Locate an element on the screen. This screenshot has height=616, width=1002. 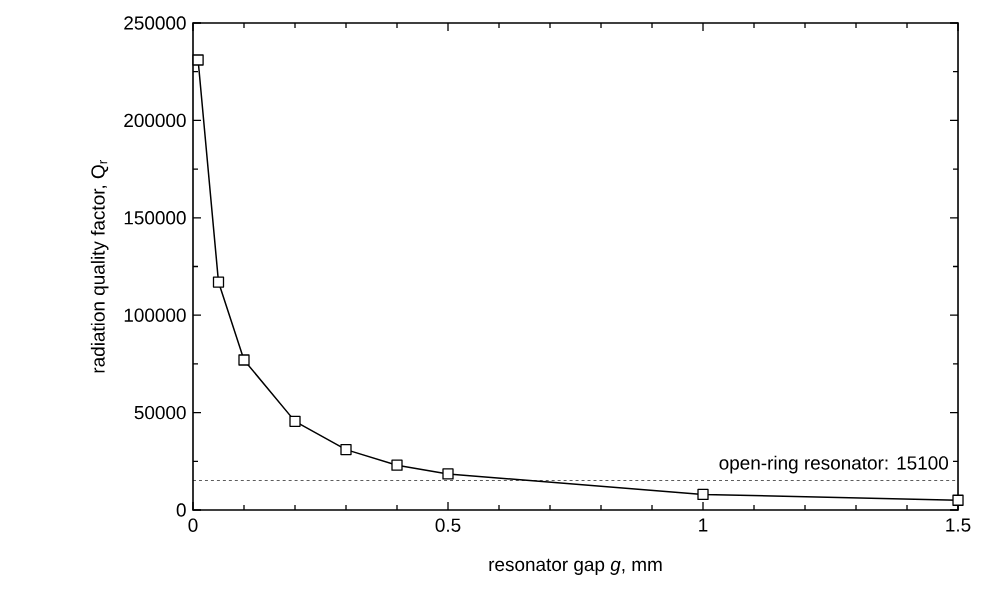
x-tick-label: 0.5 is located at coordinates (448, 525).